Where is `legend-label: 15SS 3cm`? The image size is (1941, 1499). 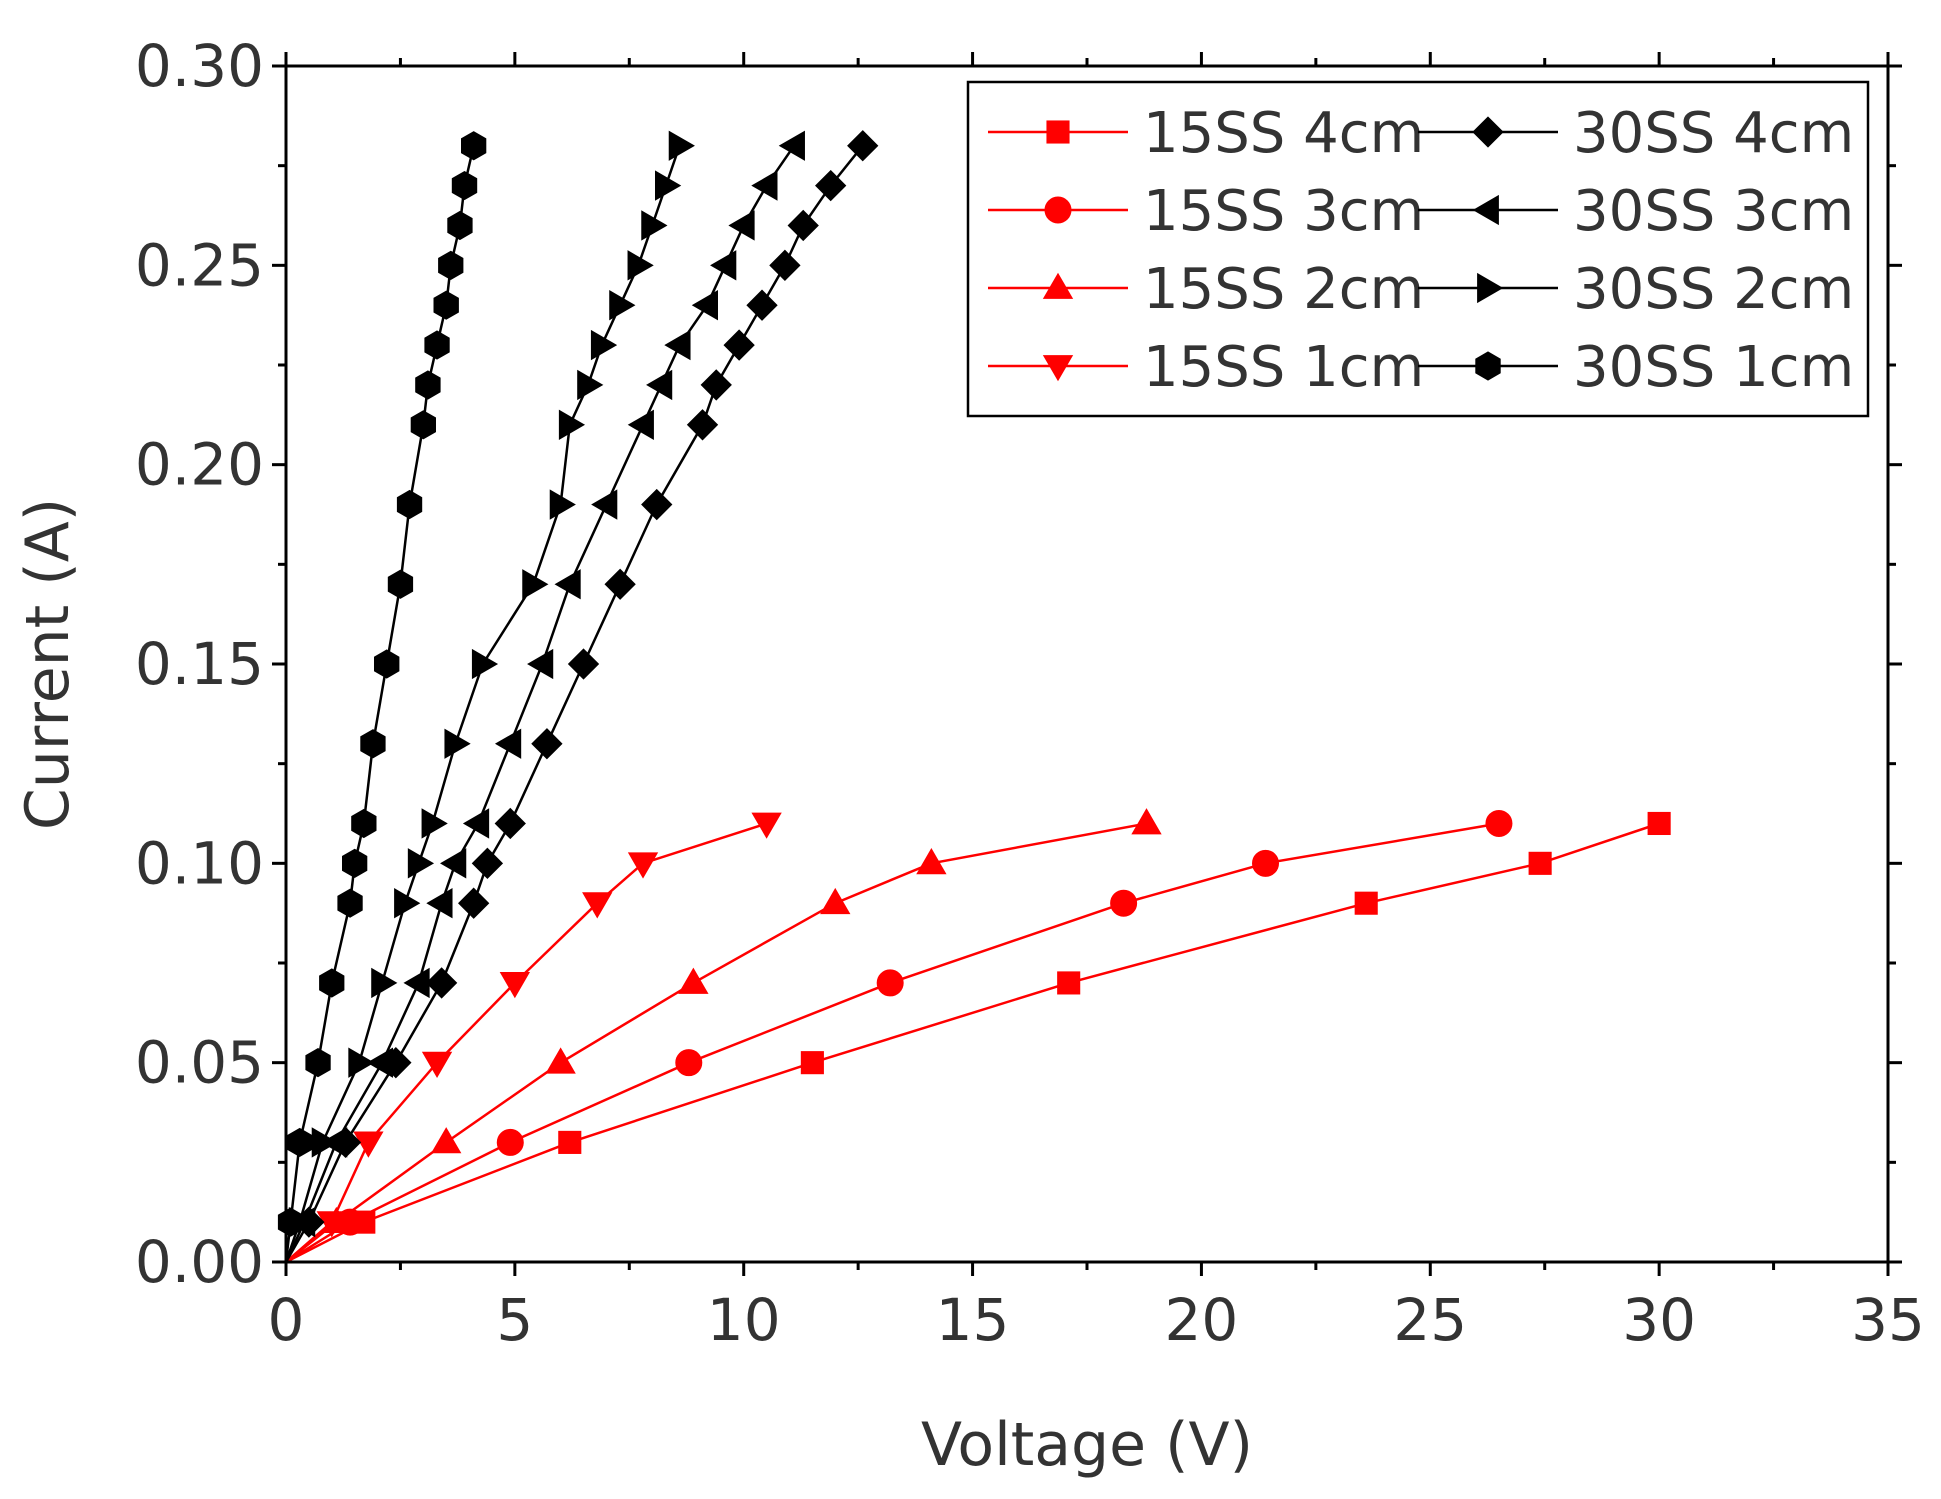 legend-label: 15SS 3cm is located at coordinates (1283, 211).